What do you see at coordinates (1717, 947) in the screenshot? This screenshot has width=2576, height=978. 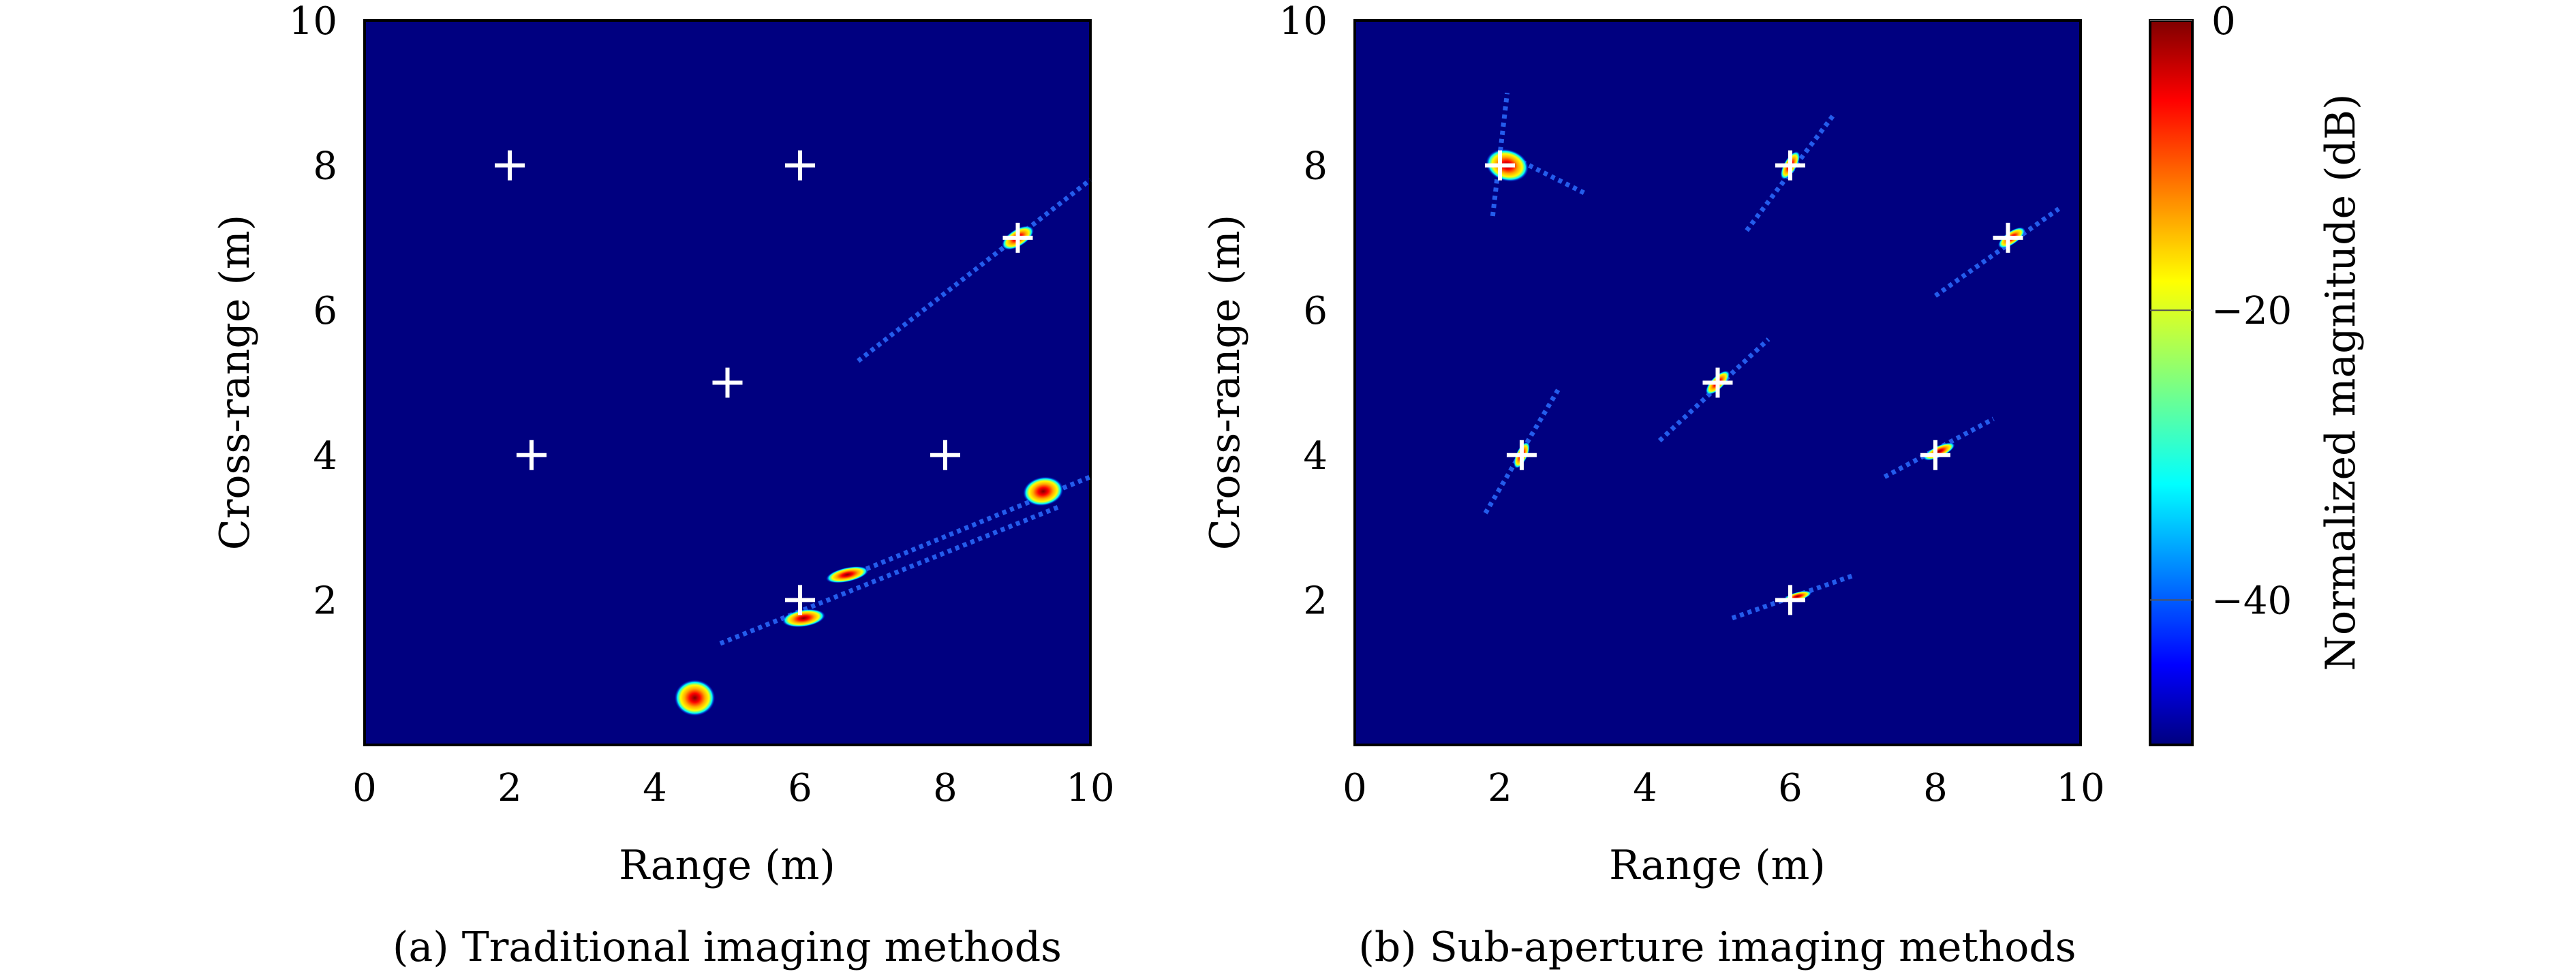 I see `caption: (b) Sub-aperture imaging methods` at bounding box center [1717, 947].